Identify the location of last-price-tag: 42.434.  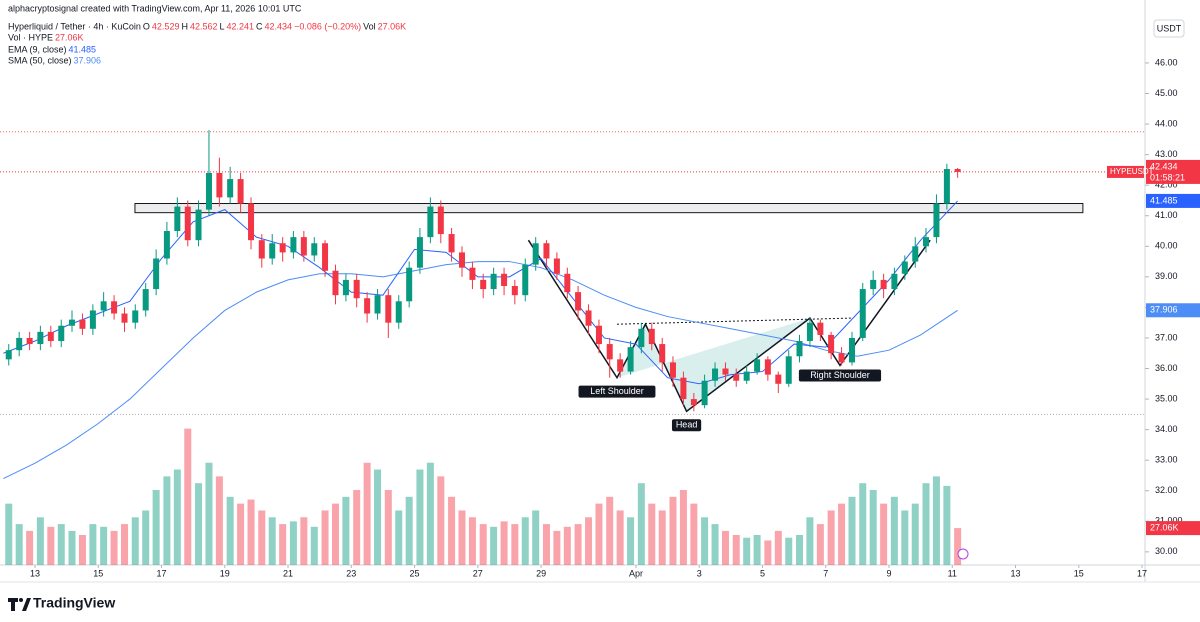
(1164, 166).